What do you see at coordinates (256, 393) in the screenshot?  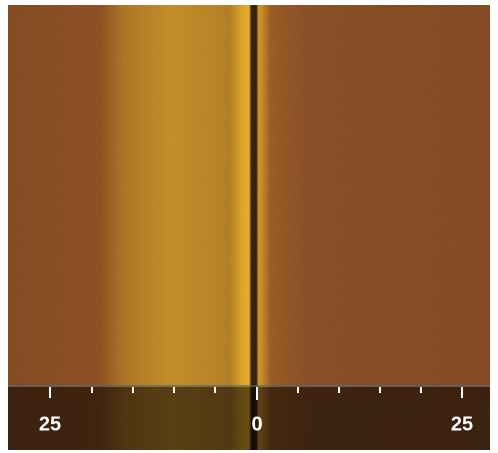 I see `scale-ticks` at bounding box center [256, 393].